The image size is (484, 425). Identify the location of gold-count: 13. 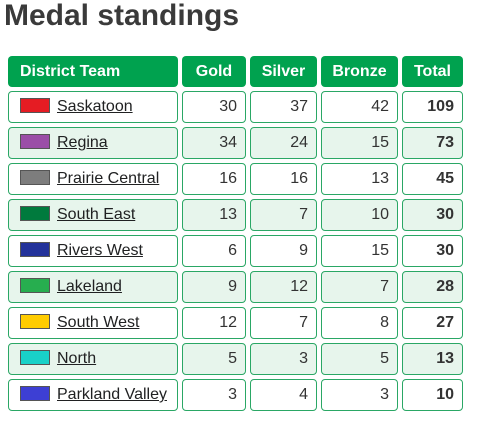
(213, 215).